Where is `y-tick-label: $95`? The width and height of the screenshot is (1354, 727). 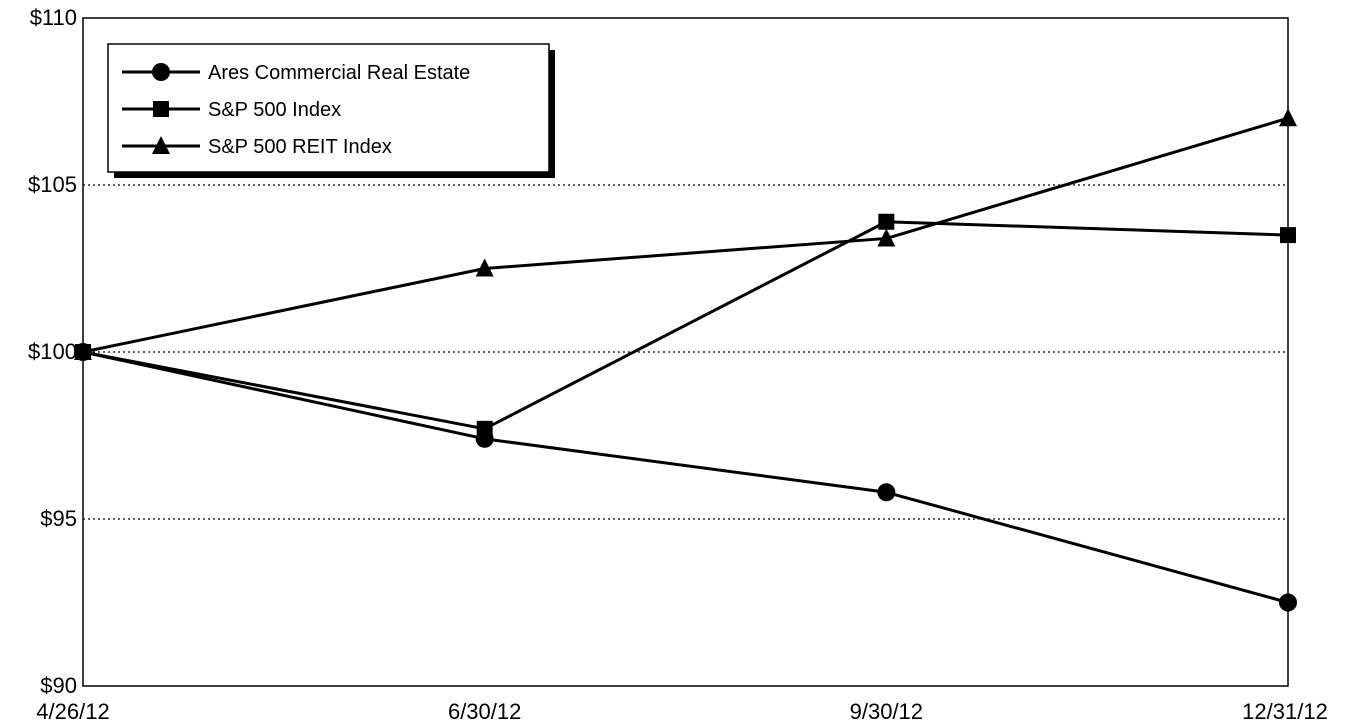
y-tick-label: $95 is located at coordinates (58, 518).